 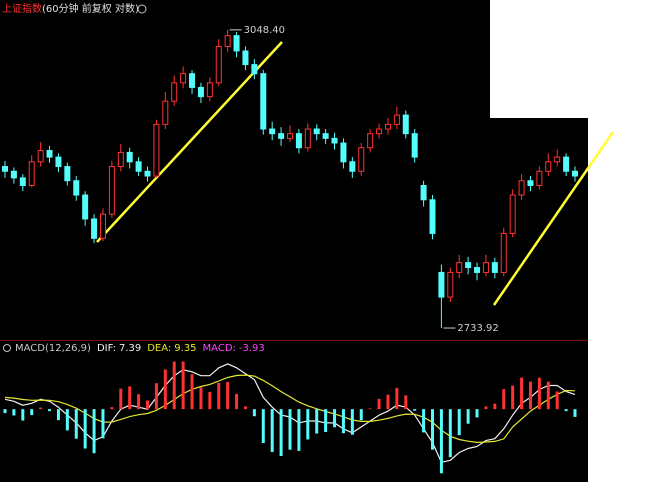 What do you see at coordinates (185, 348) in the screenshot?
I see `legend-value: 9.35` at bounding box center [185, 348].